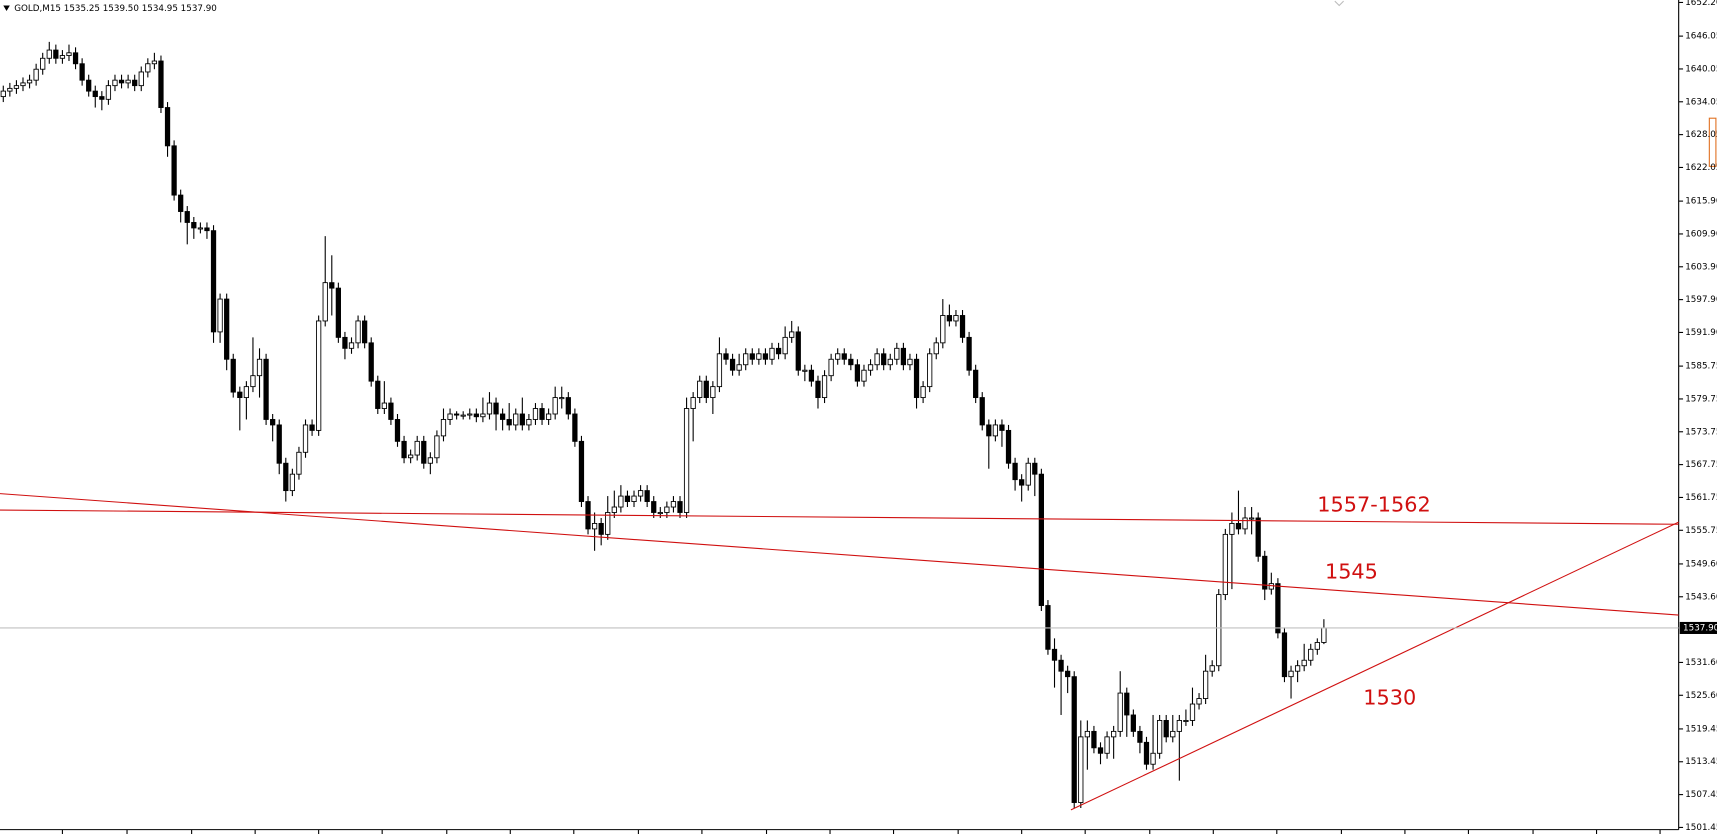  What do you see at coordinates (1701, 168) in the screenshot?
I see `y-tick-label: 1622.05` at bounding box center [1701, 168].